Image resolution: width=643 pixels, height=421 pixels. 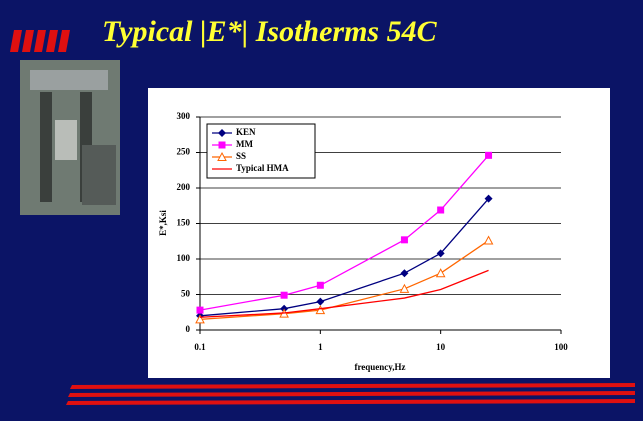 What do you see at coordinates (184, 152) in the screenshot?
I see `y-tick-label: 250` at bounding box center [184, 152].